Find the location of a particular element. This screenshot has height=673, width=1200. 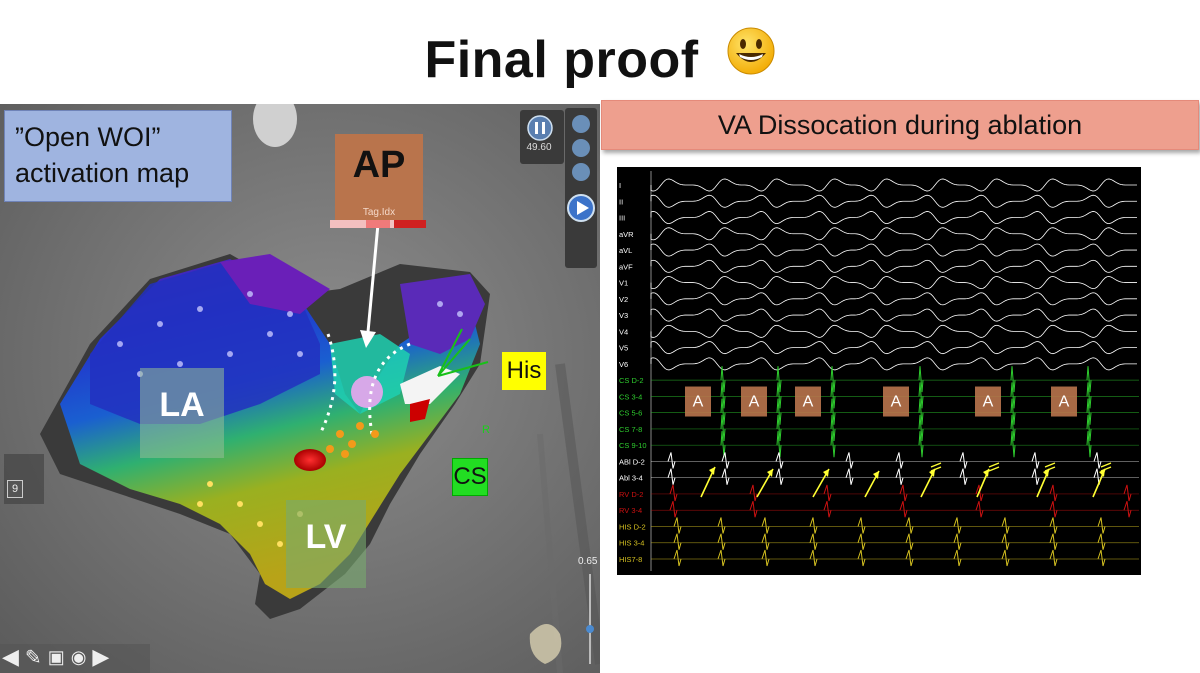

woi-label-line2: activation map is located at coordinates (102, 173).